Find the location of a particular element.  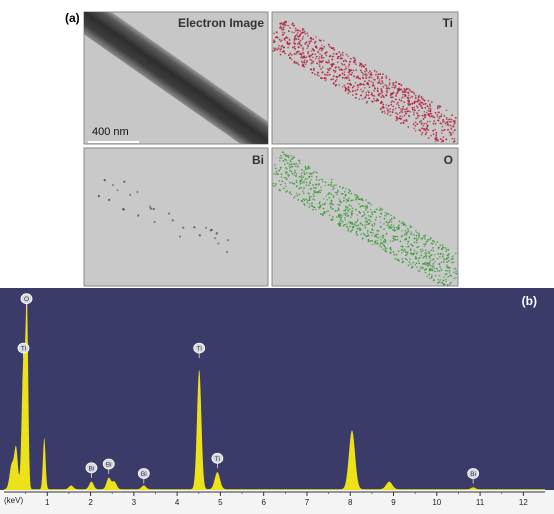

panel-a-label: (a) is located at coordinates (72, 18).